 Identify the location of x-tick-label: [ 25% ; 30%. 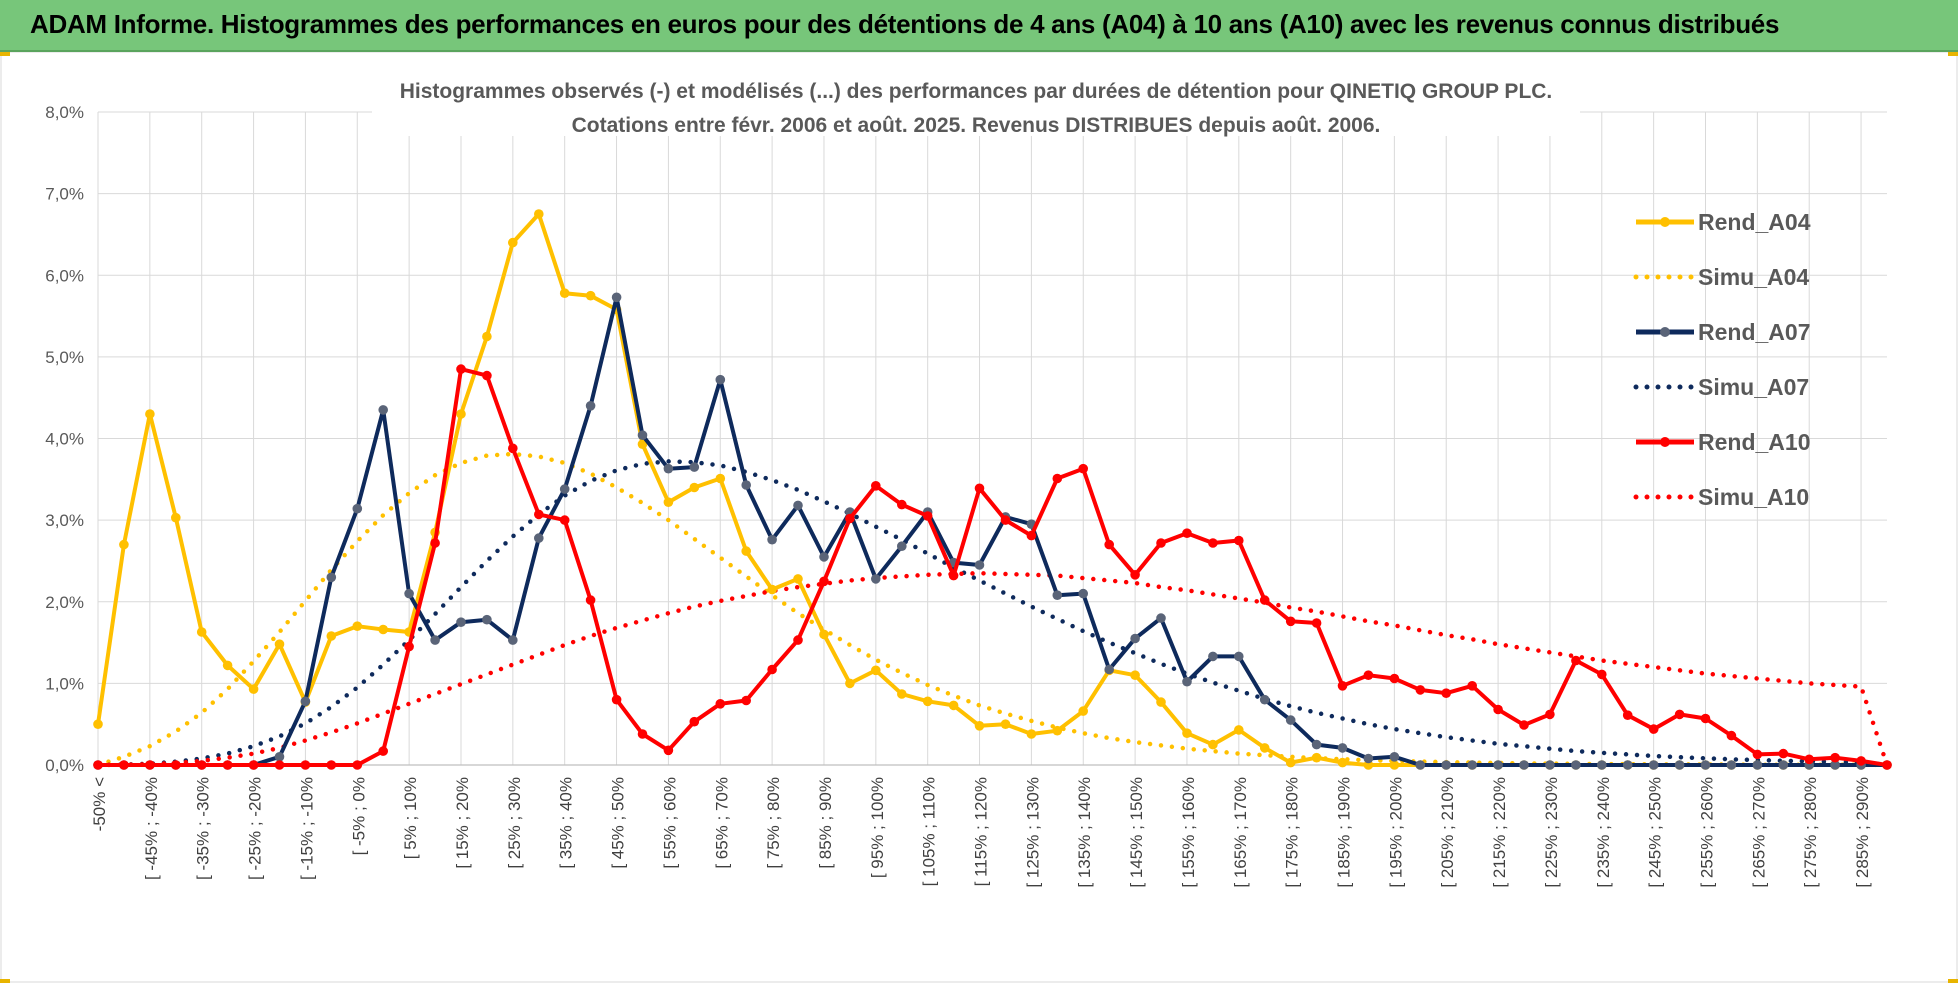
(514, 823).